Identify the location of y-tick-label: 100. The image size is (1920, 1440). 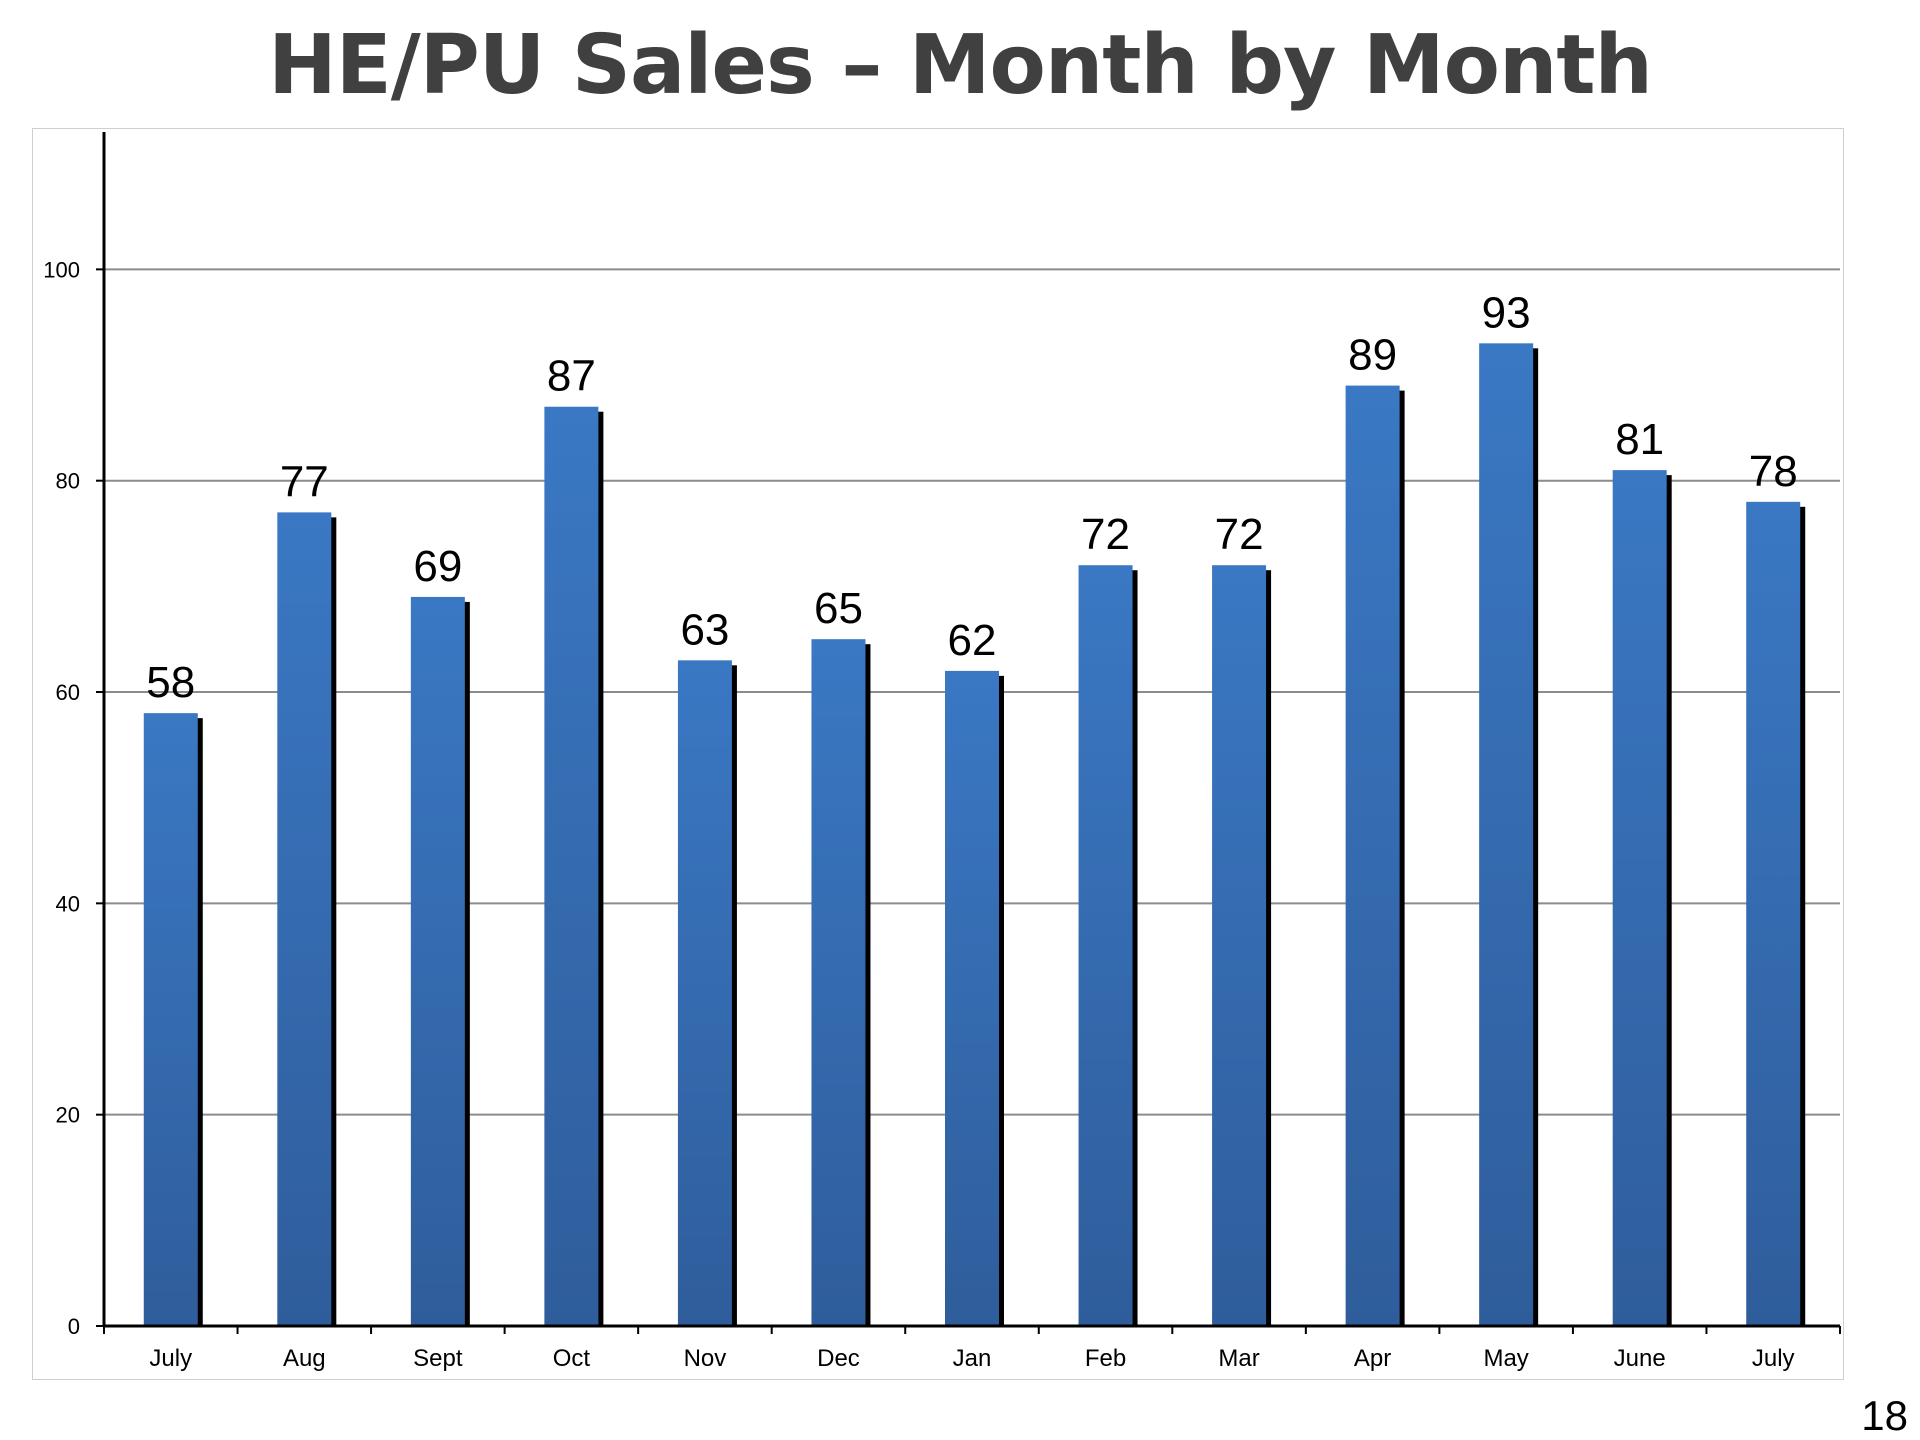
(61, 269).